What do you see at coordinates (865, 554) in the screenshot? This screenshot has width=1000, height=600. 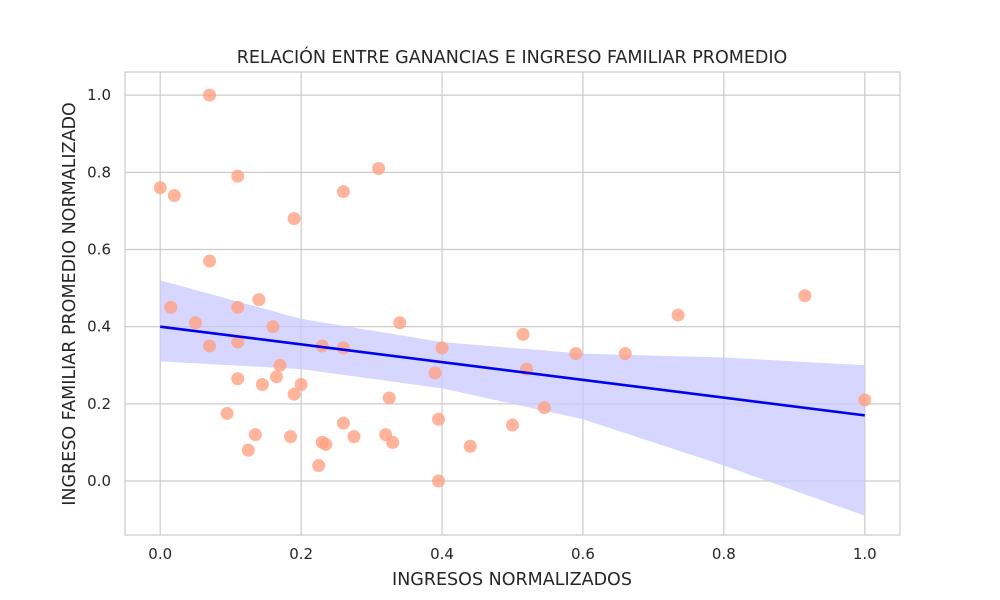 I see `x-tick-label: 1.0` at bounding box center [865, 554].